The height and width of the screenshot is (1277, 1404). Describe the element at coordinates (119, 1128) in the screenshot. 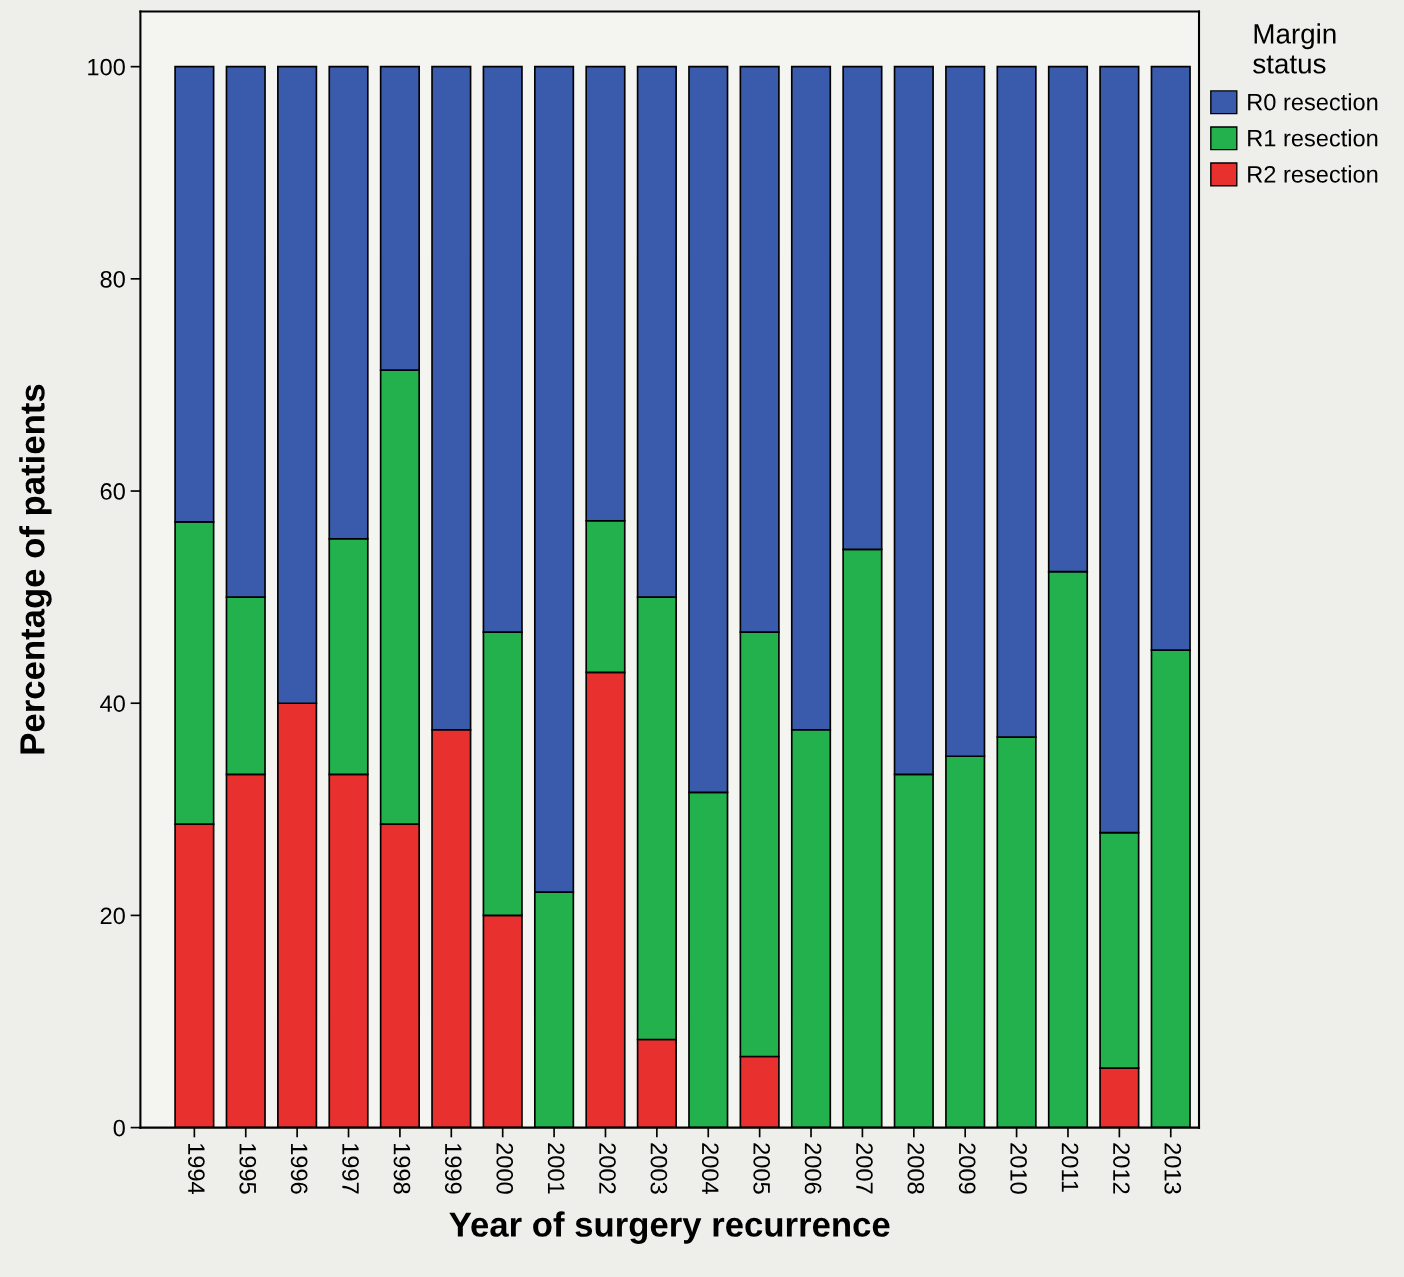

I see `y-tick-label: 0` at that location.